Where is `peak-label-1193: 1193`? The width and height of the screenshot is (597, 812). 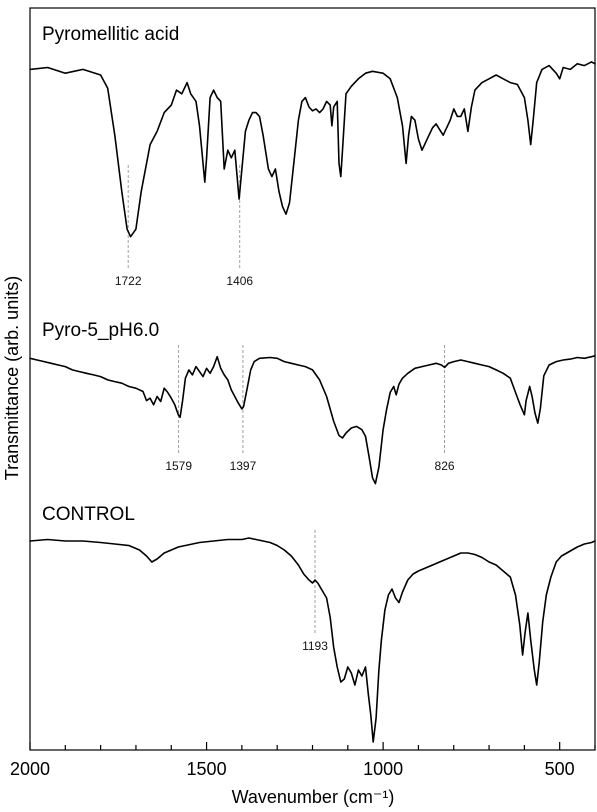
peak-label-1193: 1193 is located at coordinates (315, 646).